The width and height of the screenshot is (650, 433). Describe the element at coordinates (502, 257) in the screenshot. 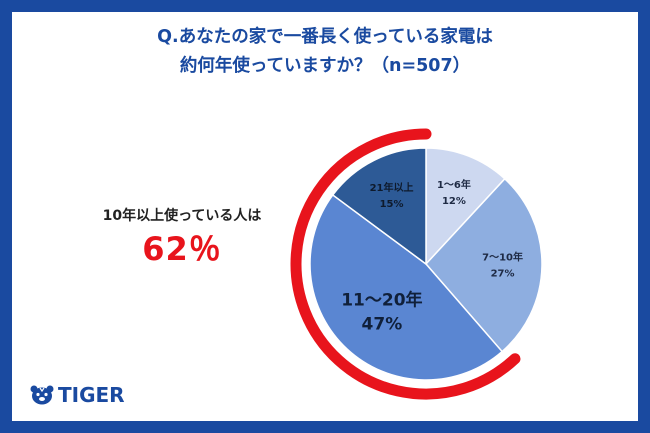

I see `slice-label-1: 7～10年` at that location.